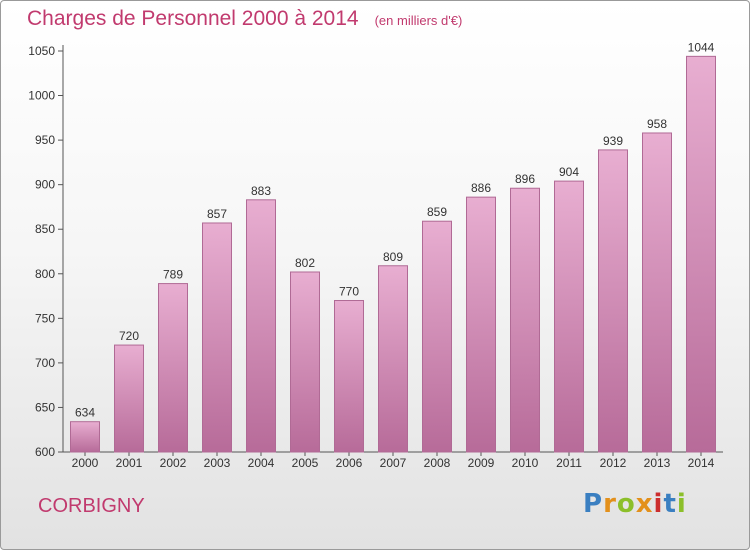 This screenshot has width=750, height=550. Describe the element at coordinates (349, 292) in the screenshot. I see `bar-value-label: 770` at that location.